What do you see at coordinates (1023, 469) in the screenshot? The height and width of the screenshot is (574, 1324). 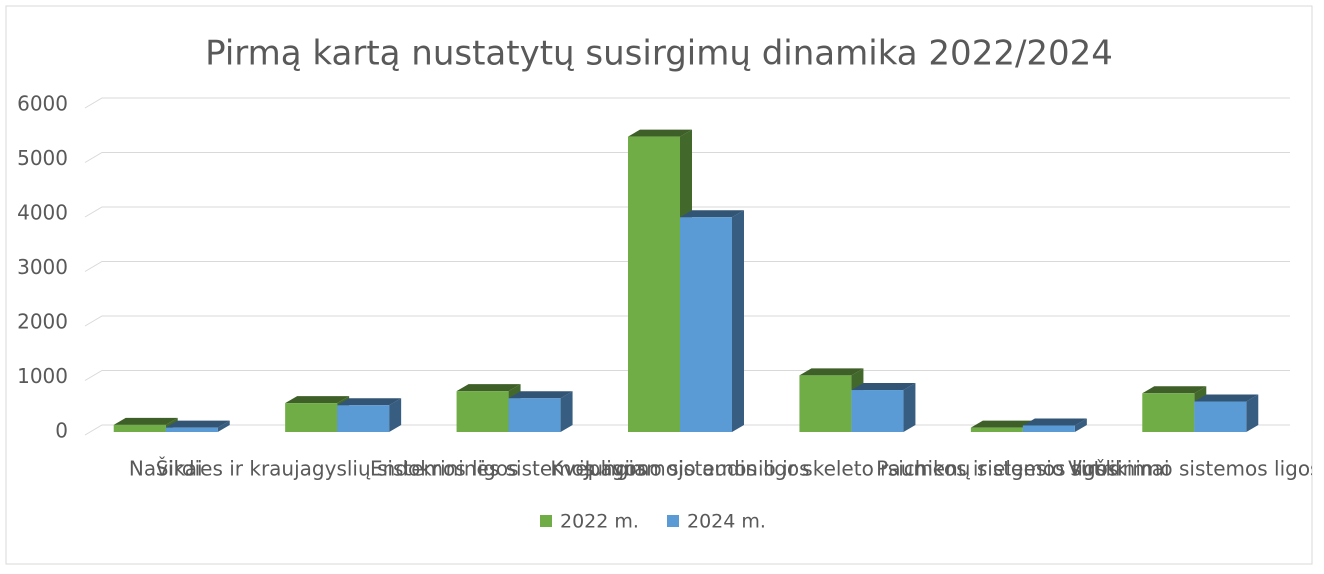 I see `x-tick-label: Psichikos ir elgesio sutrikimai` at bounding box center [1023, 469].